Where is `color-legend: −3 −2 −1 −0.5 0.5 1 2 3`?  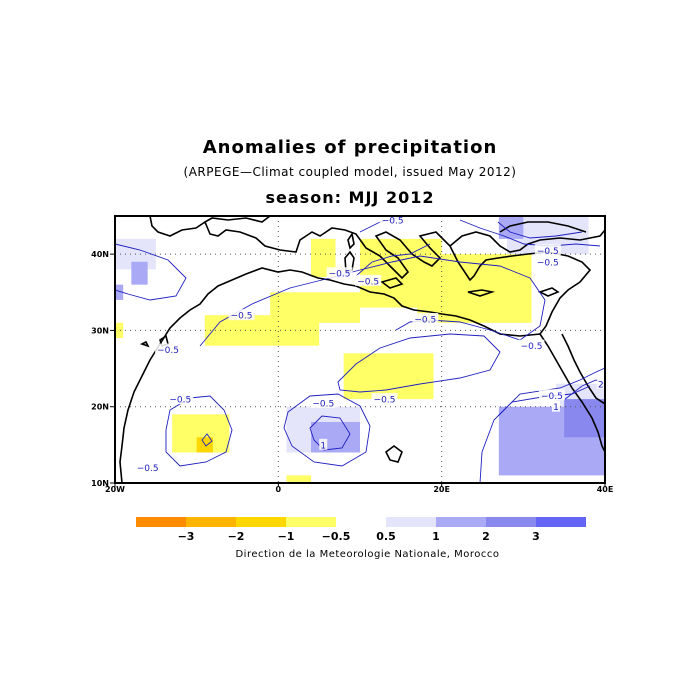
color-legend: −3 −2 −1 −0.5 0.5 1 2 3 is located at coordinates (361, 530).